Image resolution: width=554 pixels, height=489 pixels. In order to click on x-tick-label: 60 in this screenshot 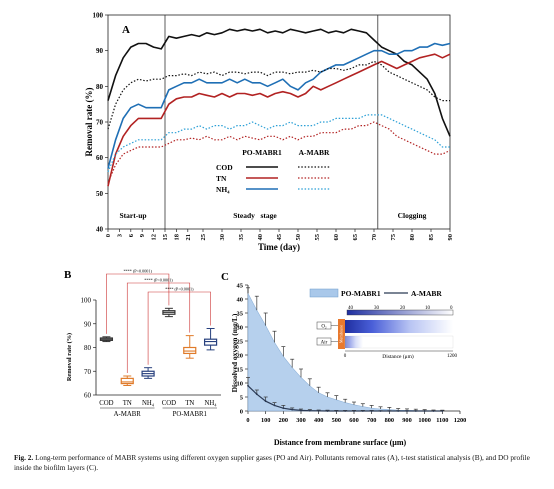, I will do `click(336, 237)`.